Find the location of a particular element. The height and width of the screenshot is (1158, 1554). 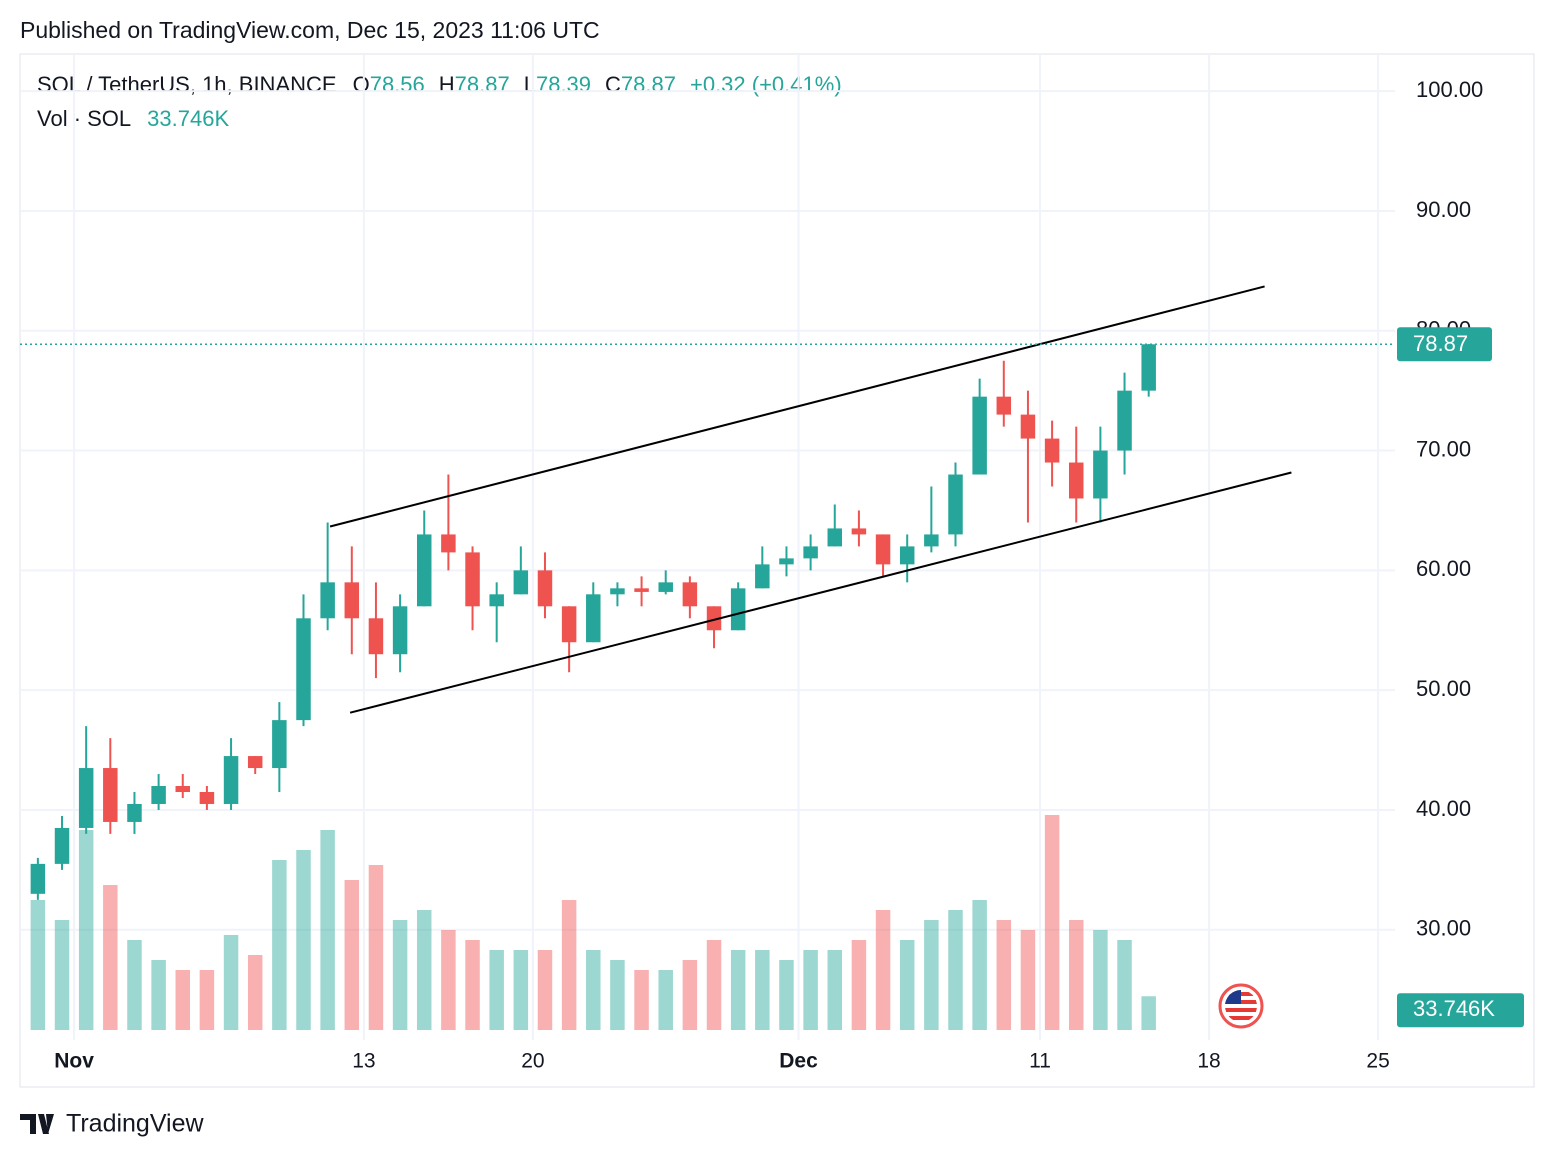

x-tick-label: 25 is located at coordinates (1377, 1061).